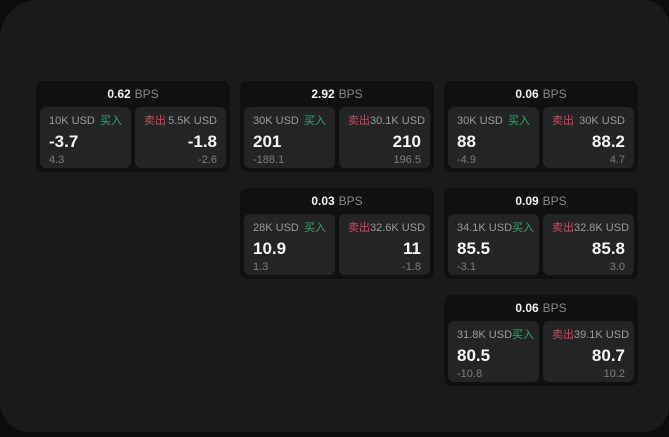 Image resolution: width=669 pixels, height=437 pixels. I want to click on sell-size: 30.1K USD, so click(398, 121).